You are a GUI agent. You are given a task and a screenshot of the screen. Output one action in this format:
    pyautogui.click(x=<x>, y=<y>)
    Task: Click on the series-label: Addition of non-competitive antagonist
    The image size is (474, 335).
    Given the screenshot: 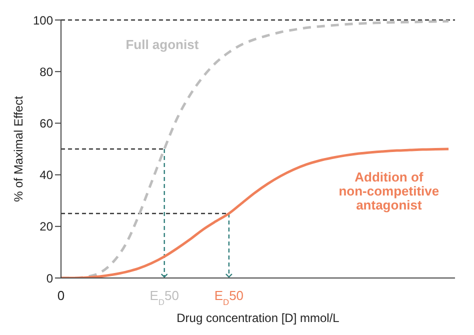 What is the action you would take?
    pyautogui.click(x=389, y=190)
    